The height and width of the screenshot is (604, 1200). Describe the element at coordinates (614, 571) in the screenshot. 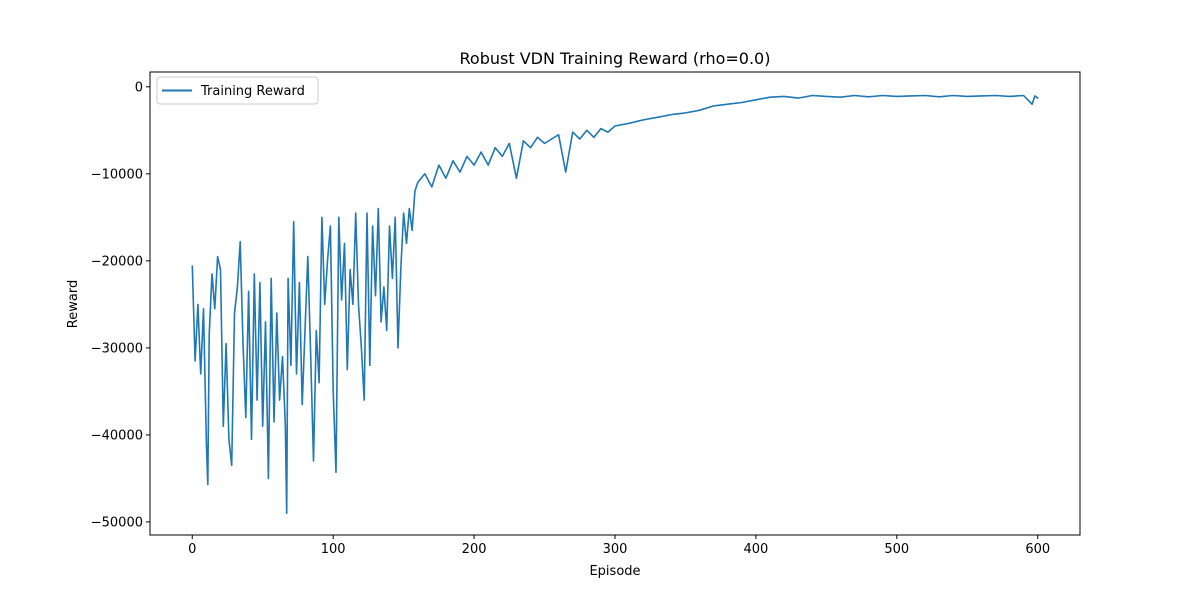

I see `x-axis-label: Episode` at that location.